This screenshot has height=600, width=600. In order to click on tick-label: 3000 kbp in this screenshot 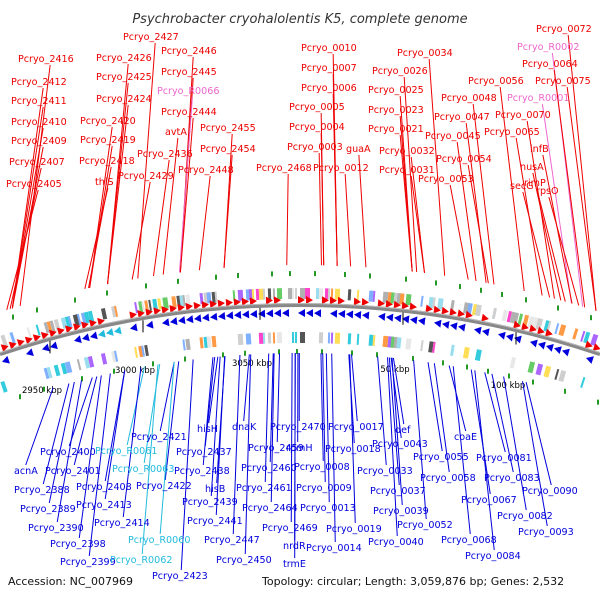, I will do `click(135, 371)`.